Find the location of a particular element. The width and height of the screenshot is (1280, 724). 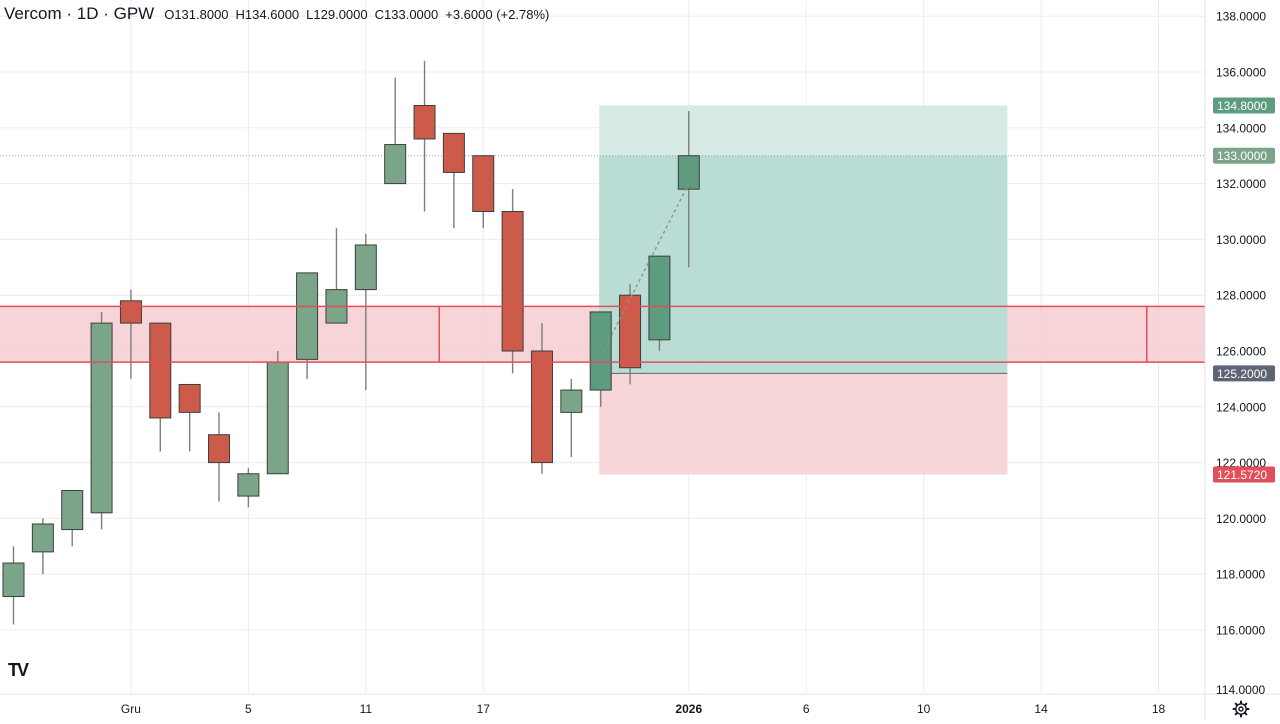

close-value: C133.0000 is located at coordinates (406, 14).